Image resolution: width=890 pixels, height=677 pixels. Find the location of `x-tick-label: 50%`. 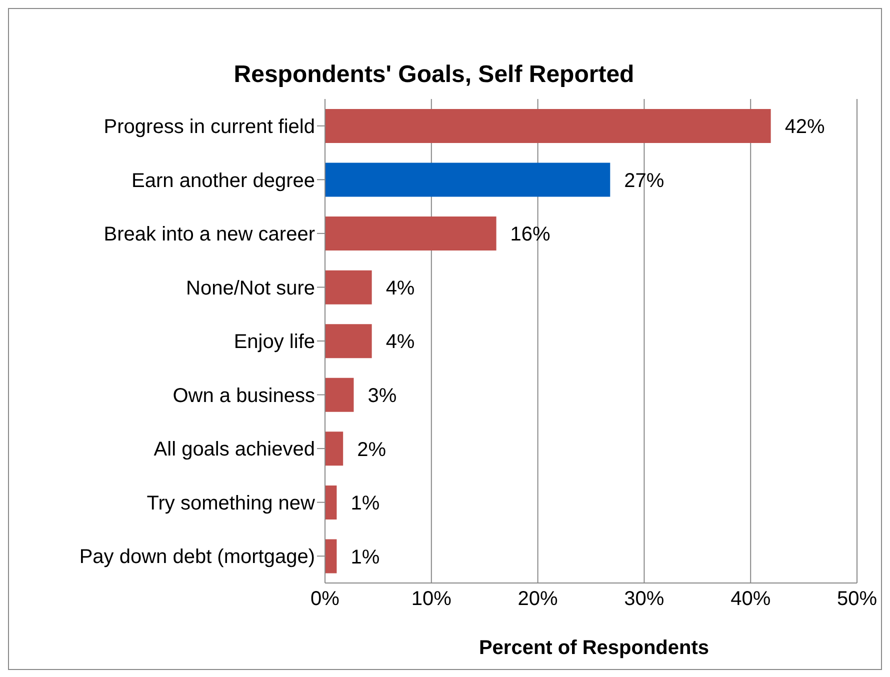

x-tick-label: 50% is located at coordinates (857, 599).